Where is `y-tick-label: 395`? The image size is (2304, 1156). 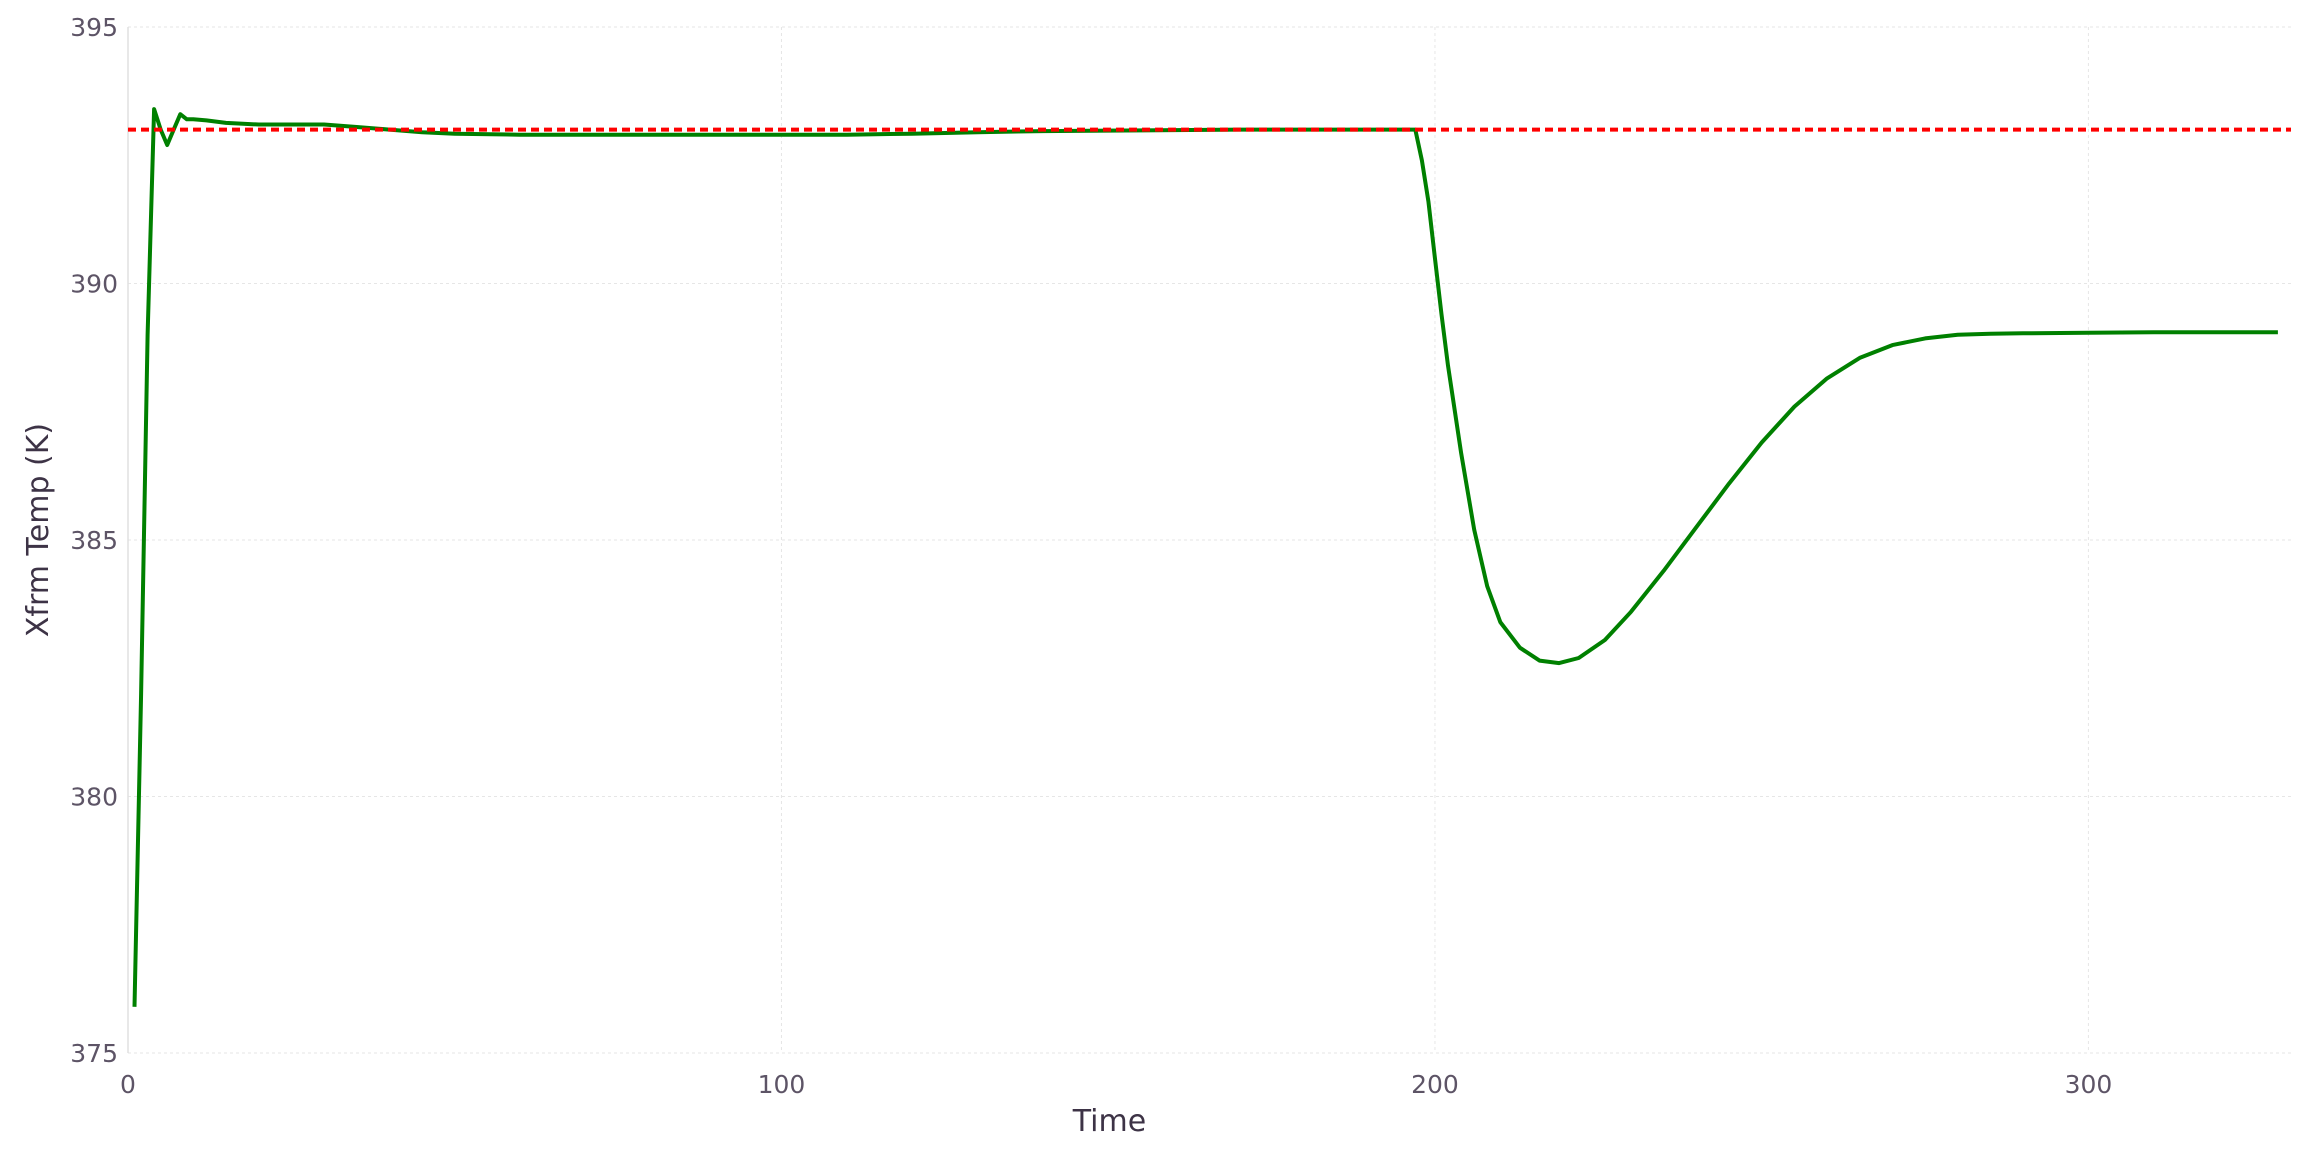 y-tick-label: 395 is located at coordinates (94, 27).